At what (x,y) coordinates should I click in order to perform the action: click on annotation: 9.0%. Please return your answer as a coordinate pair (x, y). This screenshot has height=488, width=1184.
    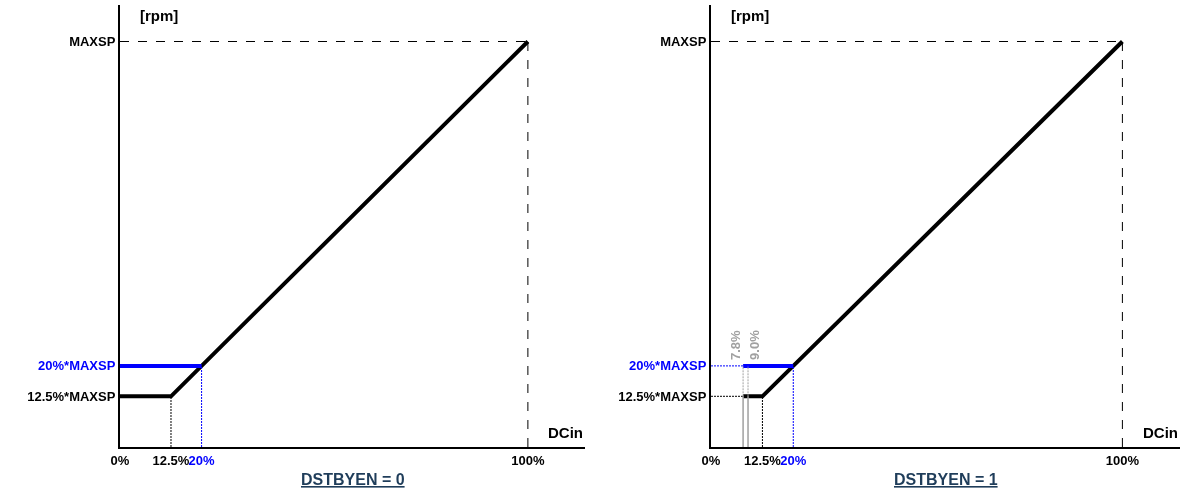
    Looking at the image, I should click on (755, 344).